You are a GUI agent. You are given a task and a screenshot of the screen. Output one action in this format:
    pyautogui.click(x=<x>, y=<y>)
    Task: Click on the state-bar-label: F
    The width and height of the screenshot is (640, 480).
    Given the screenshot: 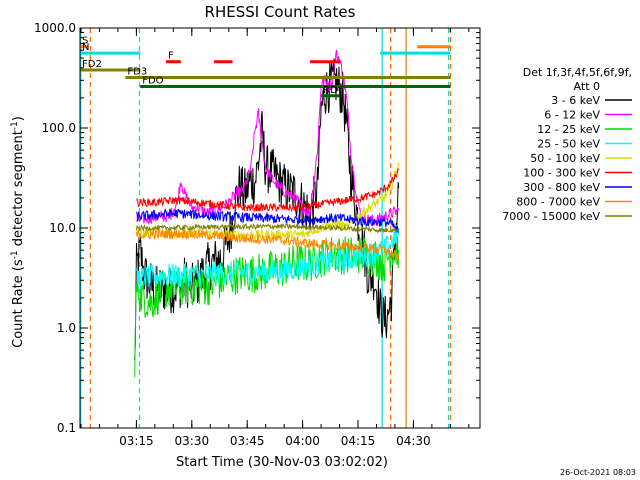 What is the action you would take?
    pyautogui.click(x=171, y=56)
    